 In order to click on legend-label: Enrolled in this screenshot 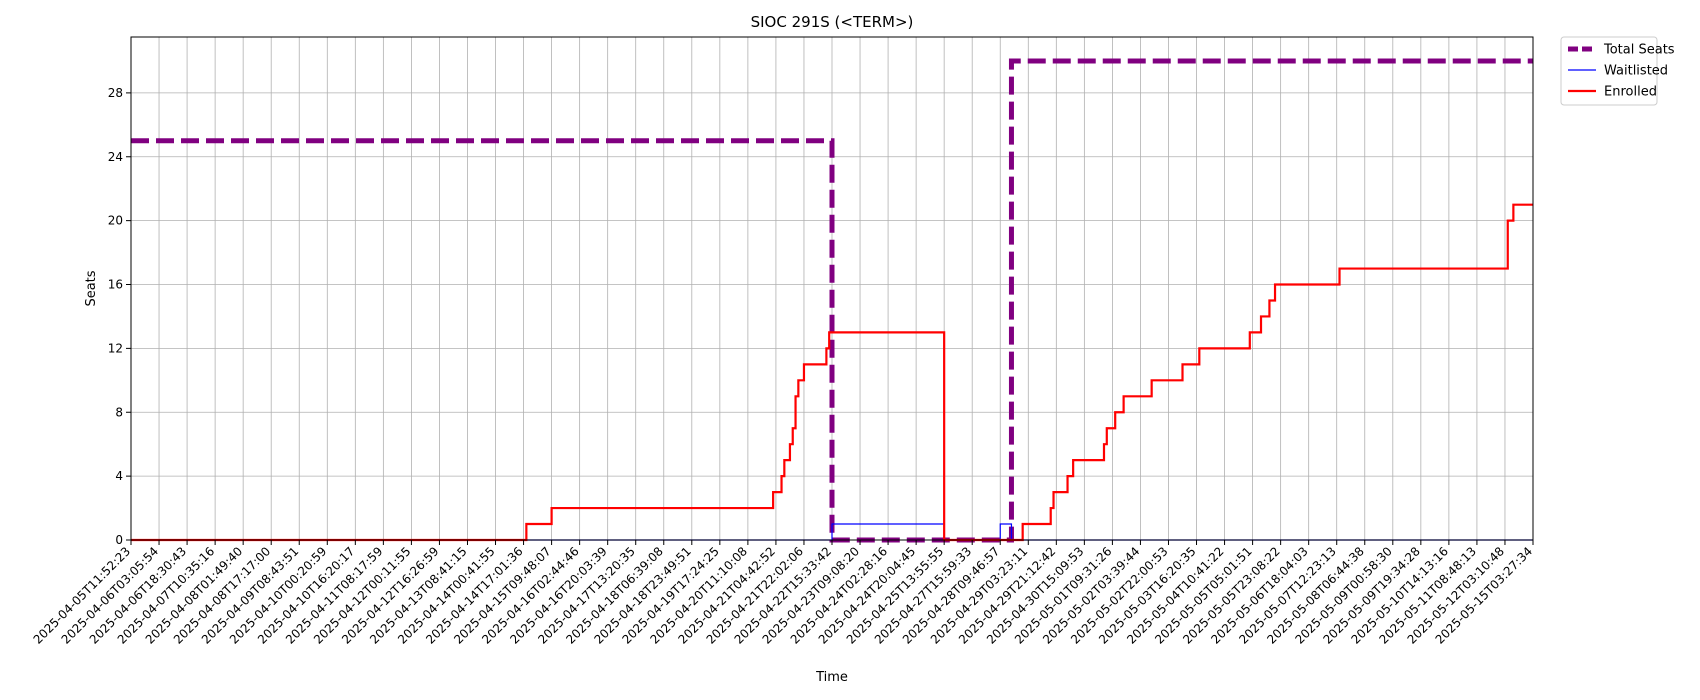, I will do `click(1630, 92)`.